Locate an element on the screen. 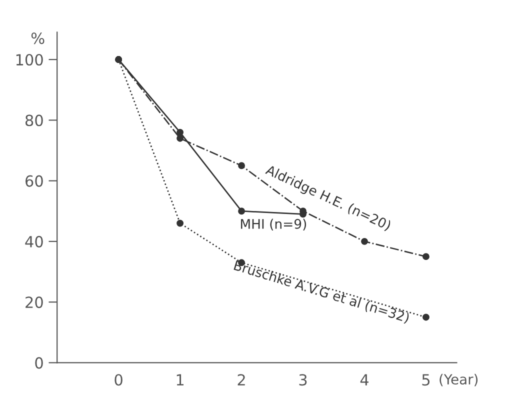 The image size is (519, 403). x-axis-title: (Year) is located at coordinates (459, 380).